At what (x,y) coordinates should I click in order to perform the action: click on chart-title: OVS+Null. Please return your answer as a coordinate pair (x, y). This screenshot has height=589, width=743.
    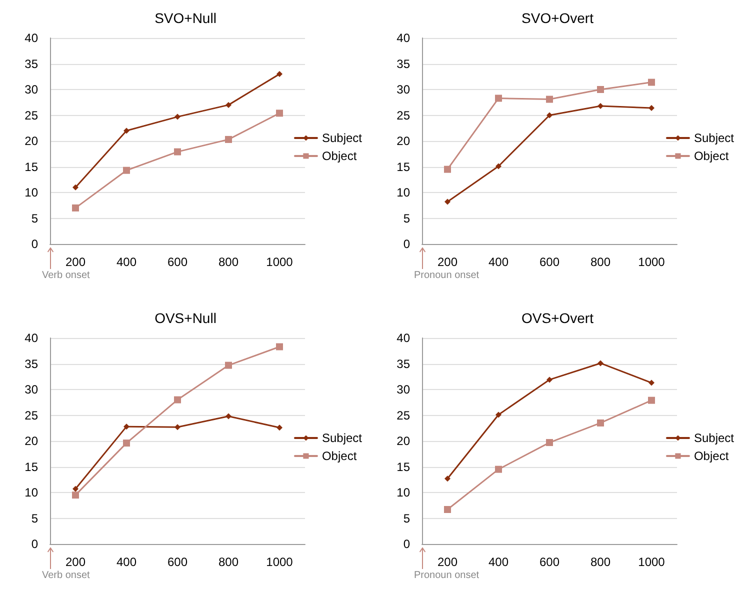
    Looking at the image, I should click on (185, 318).